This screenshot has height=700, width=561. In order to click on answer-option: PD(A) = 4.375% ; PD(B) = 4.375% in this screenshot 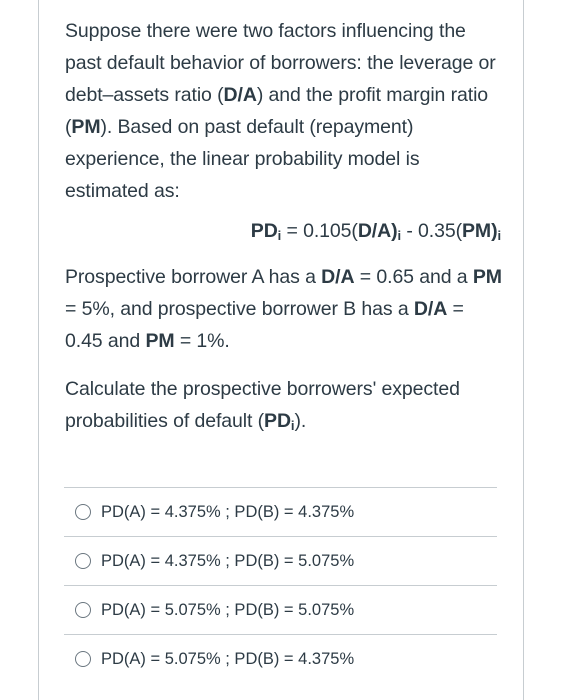, I will do `click(280, 511)`.